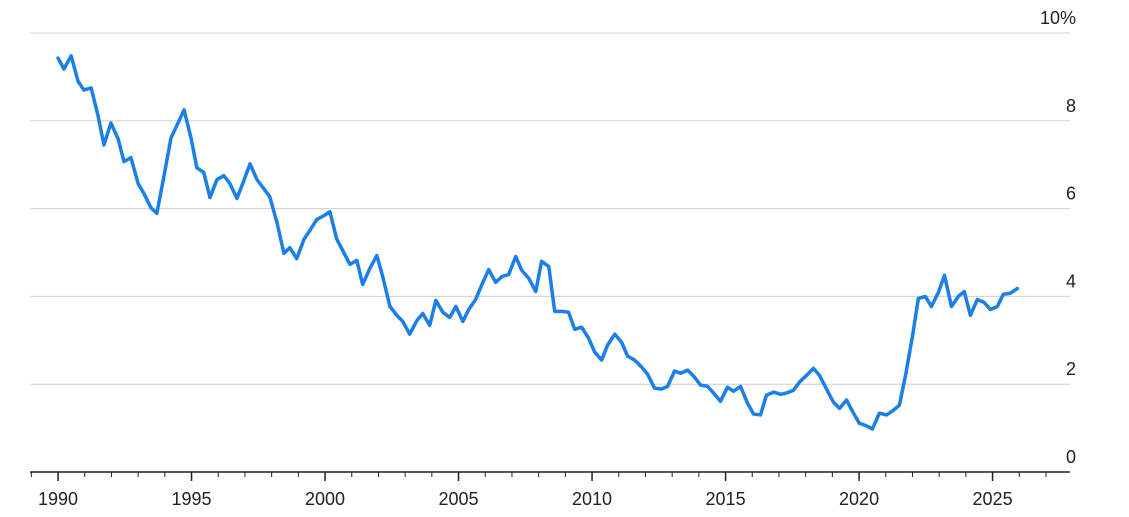  I want to click on x-tick-label: 2000, so click(325, 499).